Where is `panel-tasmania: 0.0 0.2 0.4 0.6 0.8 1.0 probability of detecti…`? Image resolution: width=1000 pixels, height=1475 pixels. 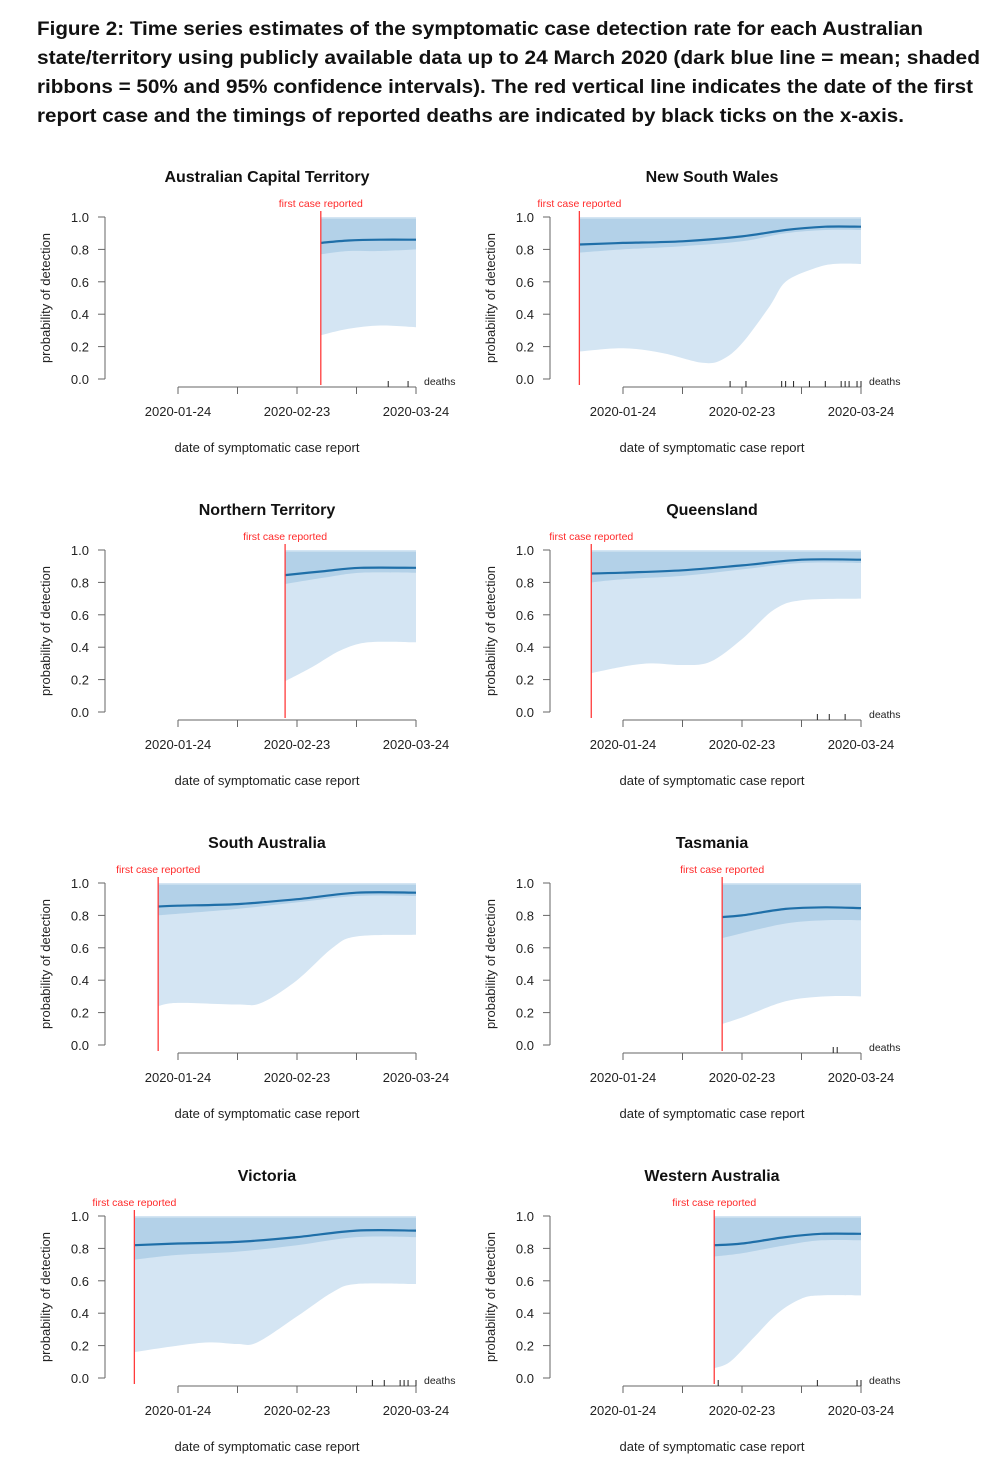
panel-tasmania: 0.0 0.2 0.4 0.6 0.8 1.0 probability of detecti… is located at coordinates (692, 978).